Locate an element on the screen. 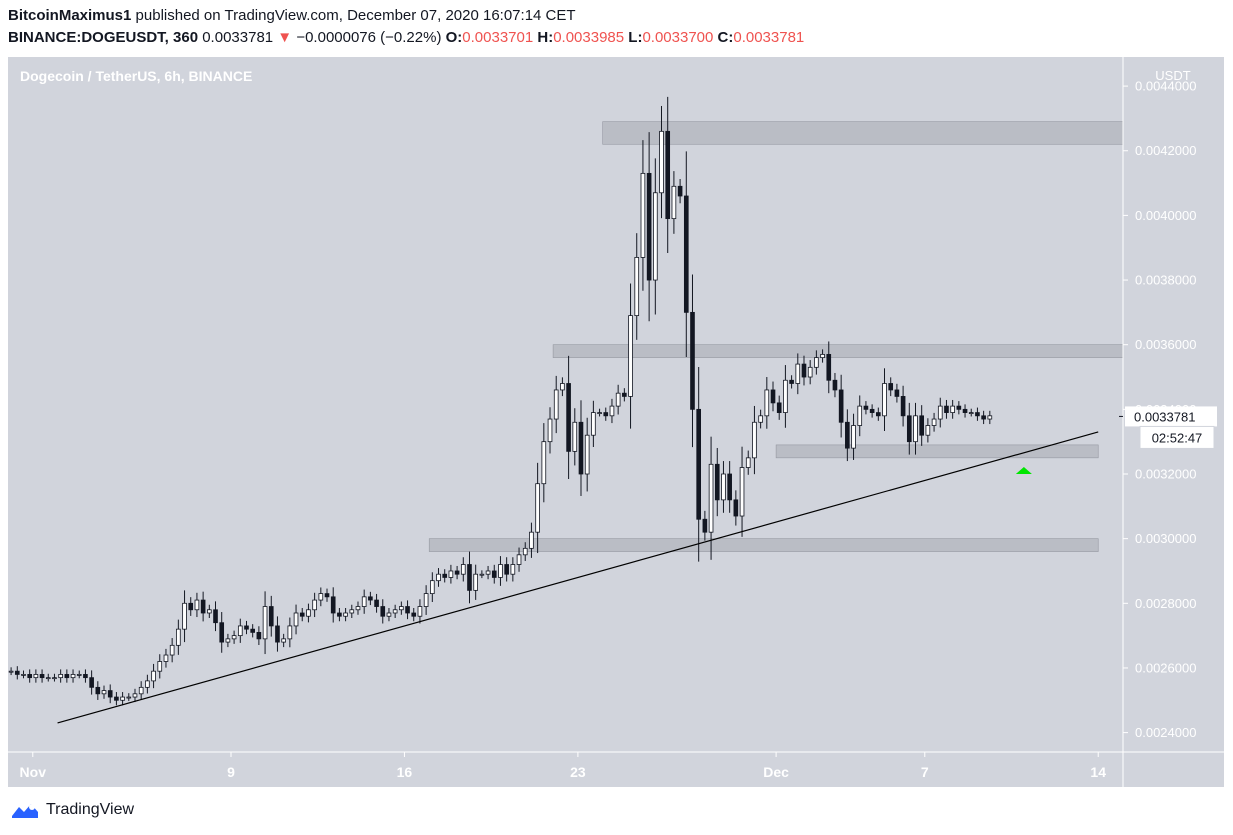 Image resolution: width=1233 pixels, height=835 pixels. time-axis: Nov 9 16 23 Dec 7 14 is located at coordinates (563, 766).